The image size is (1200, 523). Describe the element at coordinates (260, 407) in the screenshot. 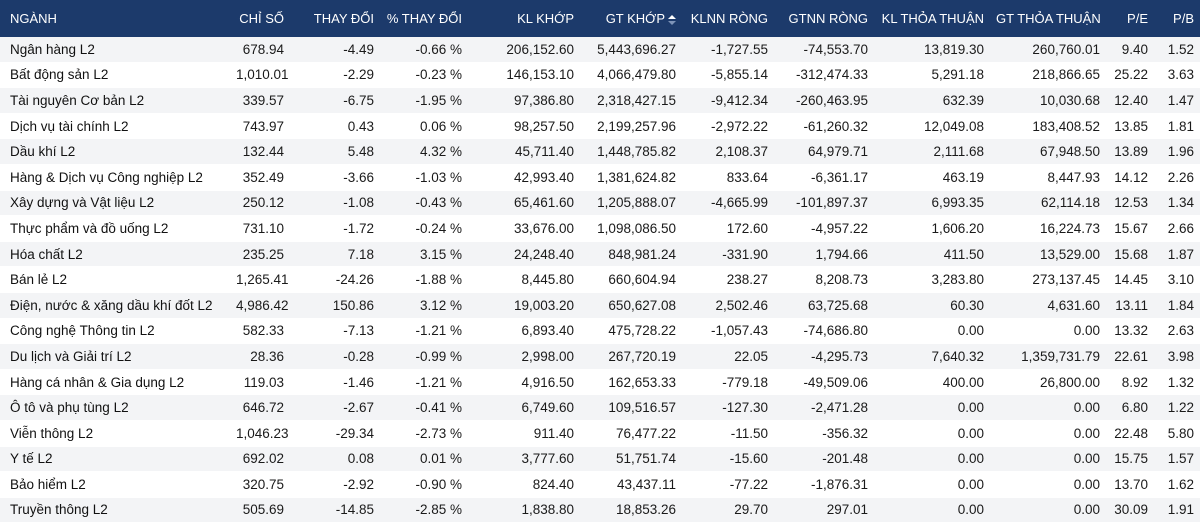

I see `cell-index: 646.72` at that location.